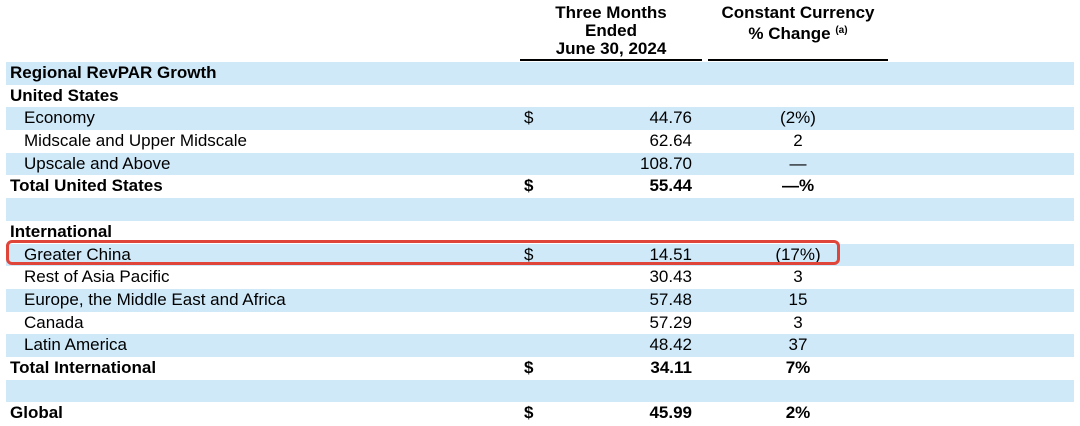 The height and width of the screenshot is (426, 1080). What do you see at coordinates (540, 368) in the screenshot?
I see `table-row-total-international: Total International $ 34.11 7%` at bounding box center [540, 368].